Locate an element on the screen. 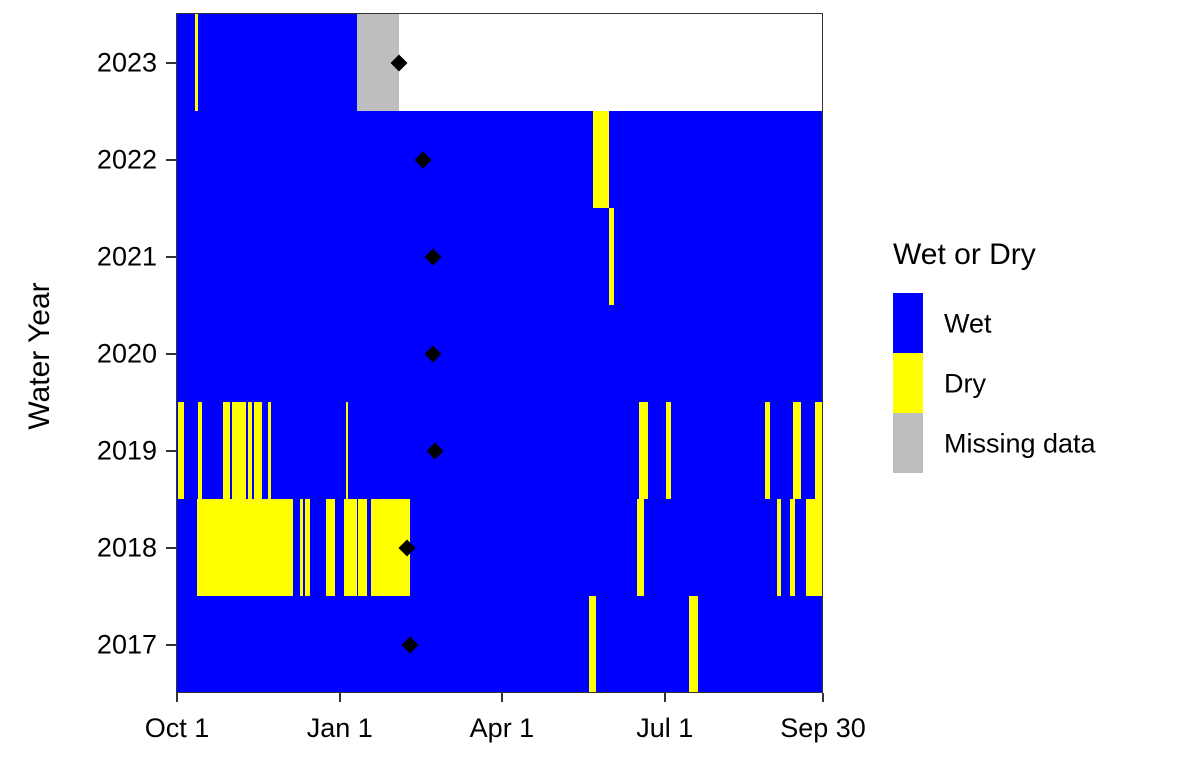 The image size is (1179, 768). legend-label: Wet is located at coordinates (968, 323).